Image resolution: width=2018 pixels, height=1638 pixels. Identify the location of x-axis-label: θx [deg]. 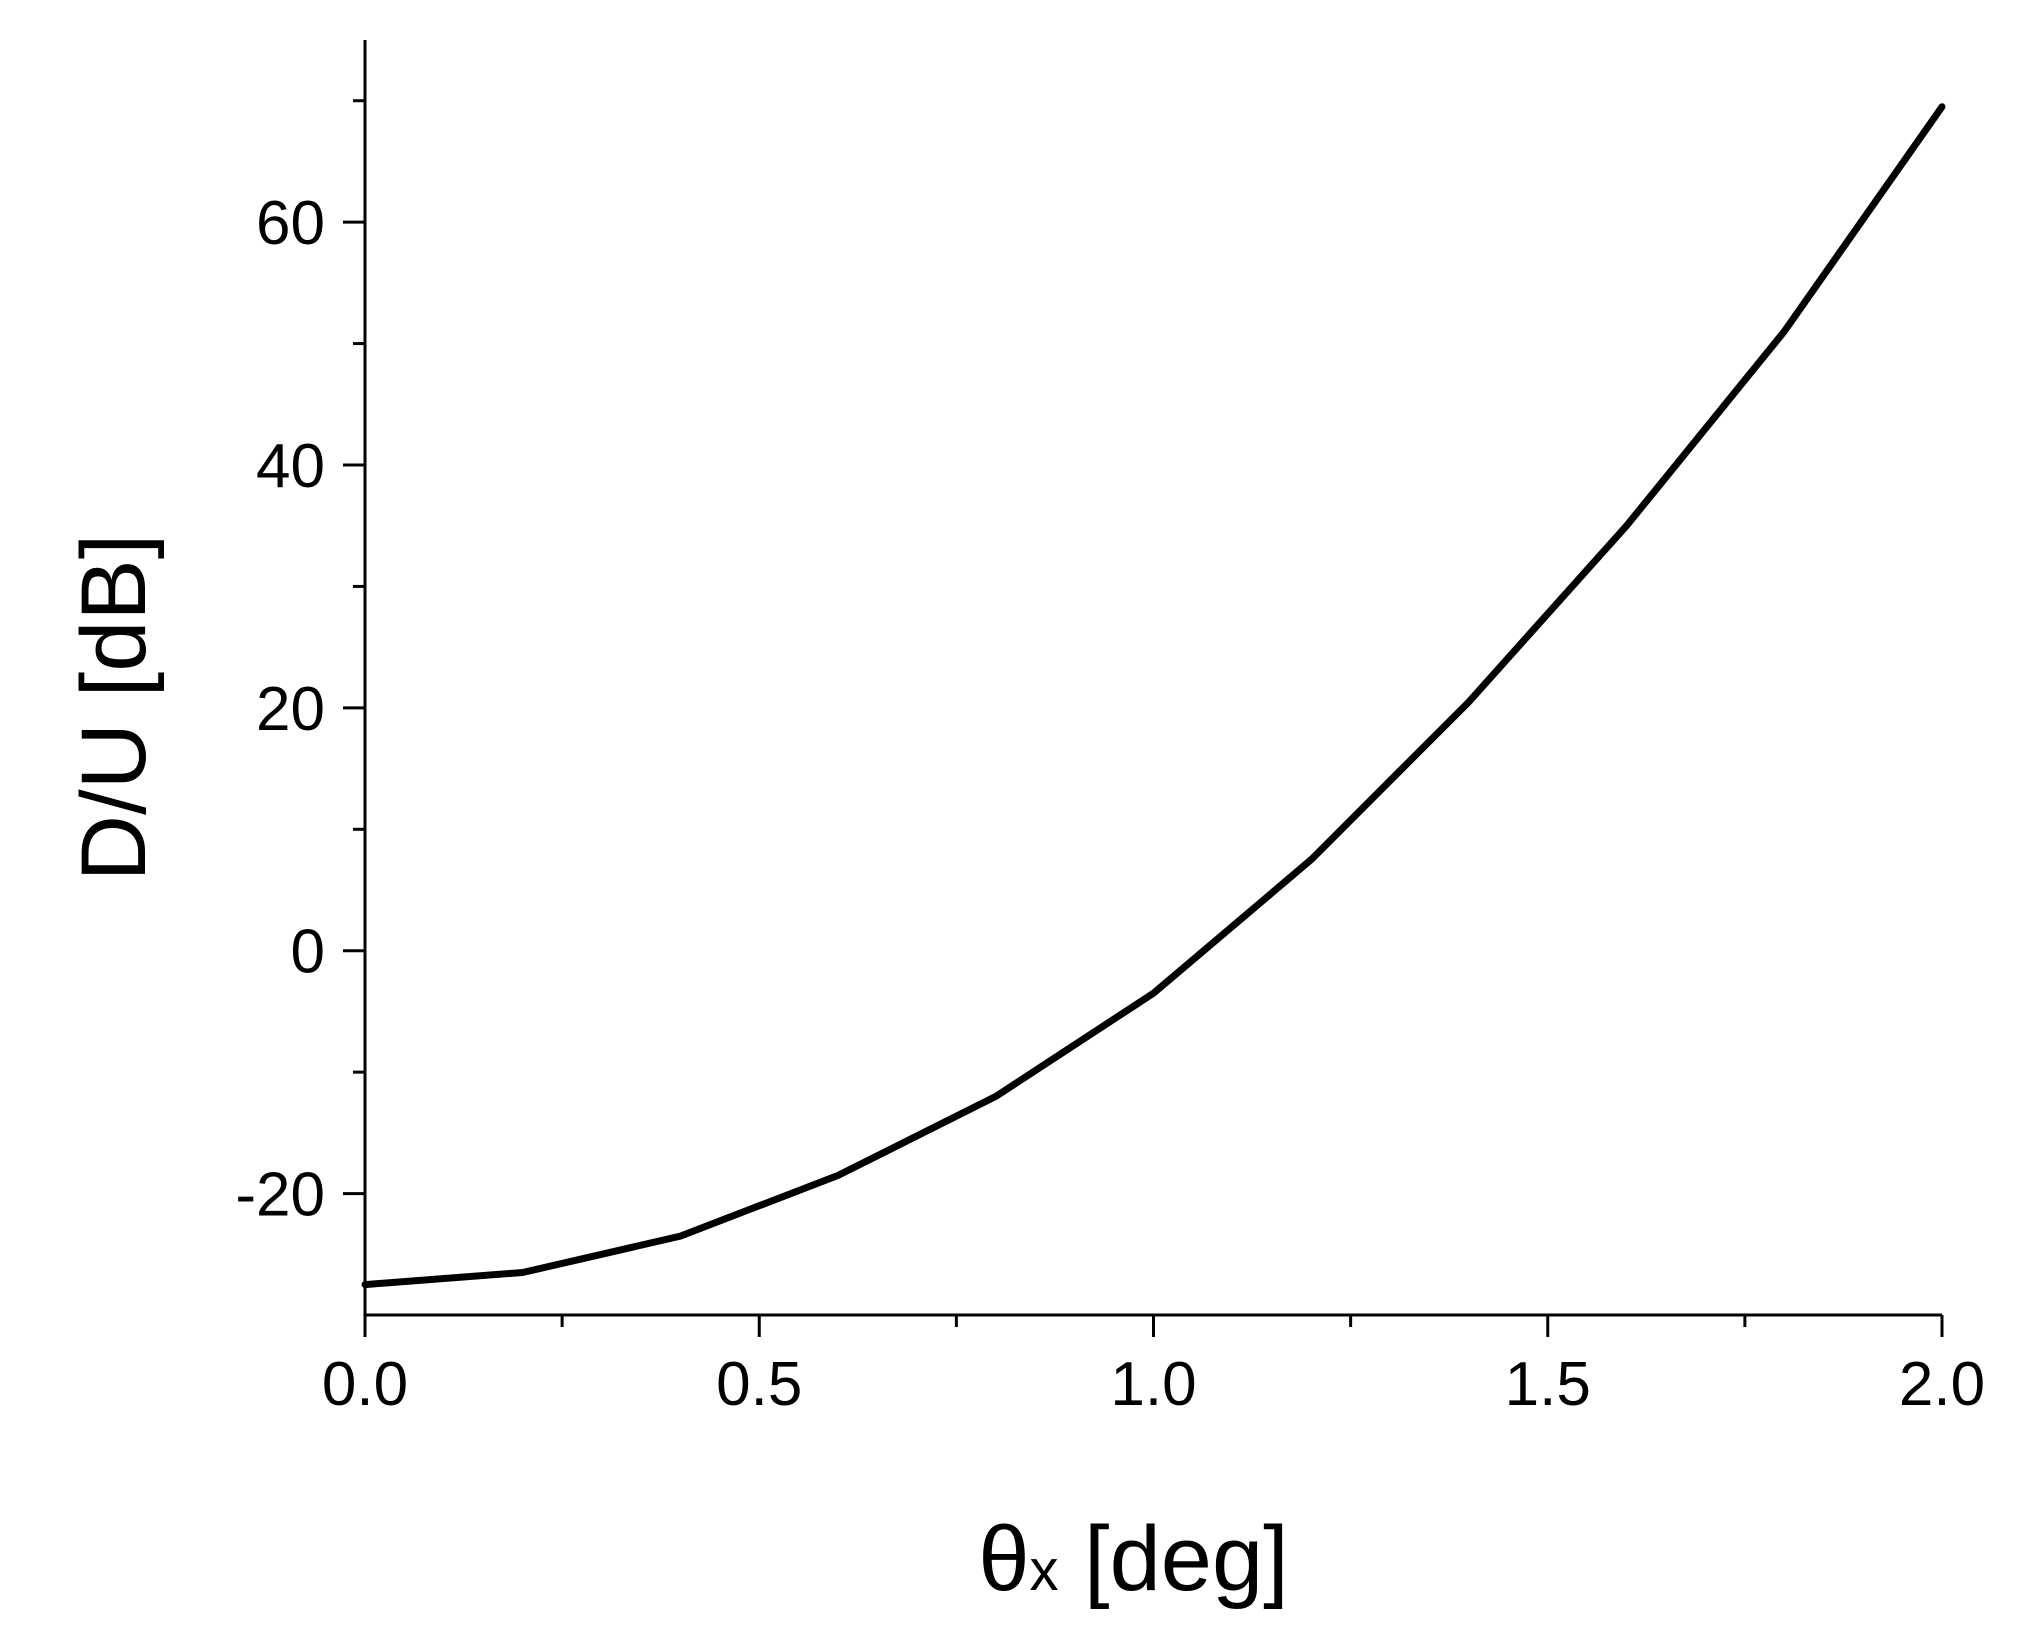
(1133, 1559).